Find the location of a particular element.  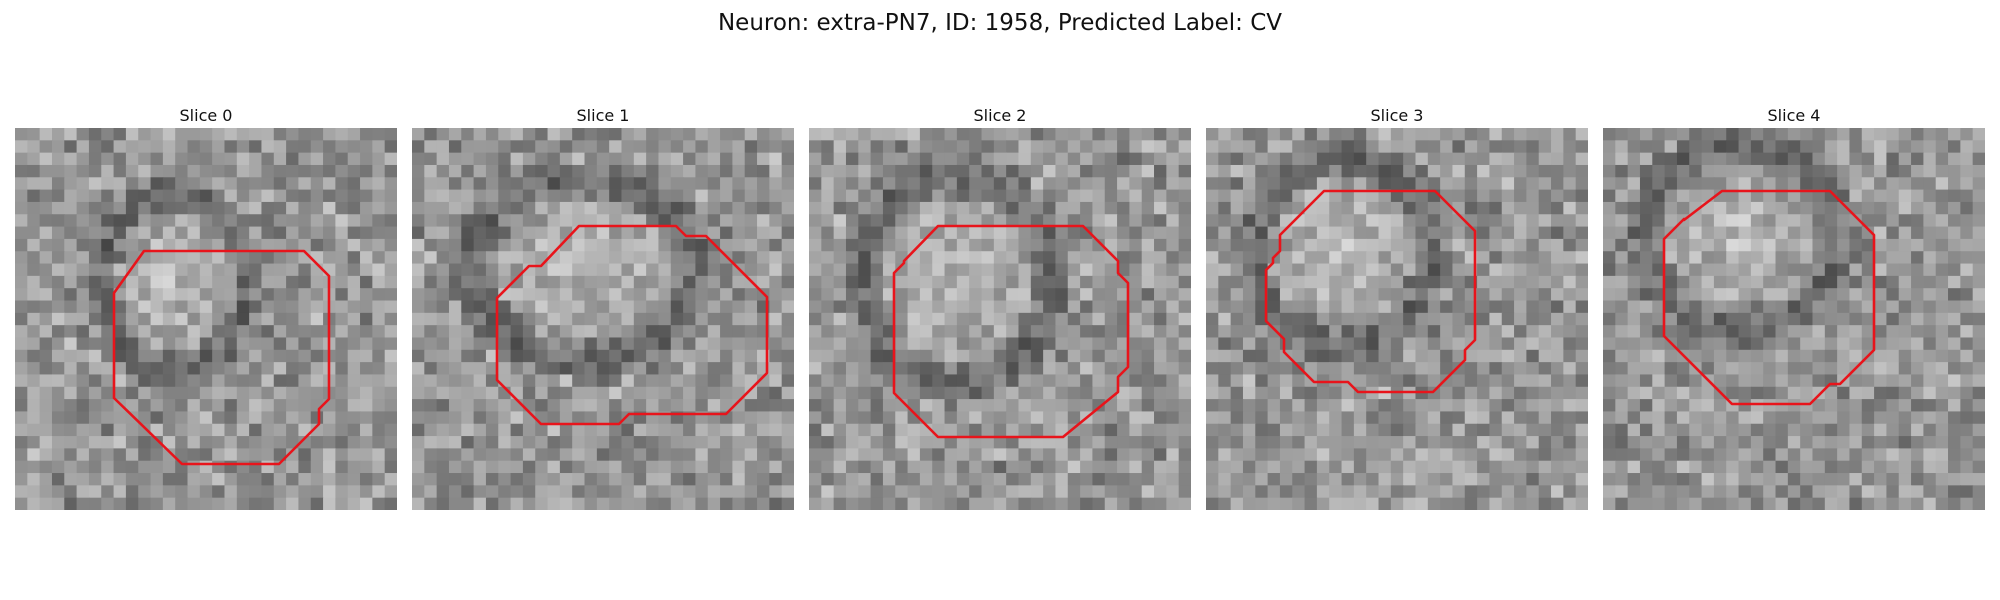

slice-title-4: Slice 4 is located at coordinates (1794, 115).